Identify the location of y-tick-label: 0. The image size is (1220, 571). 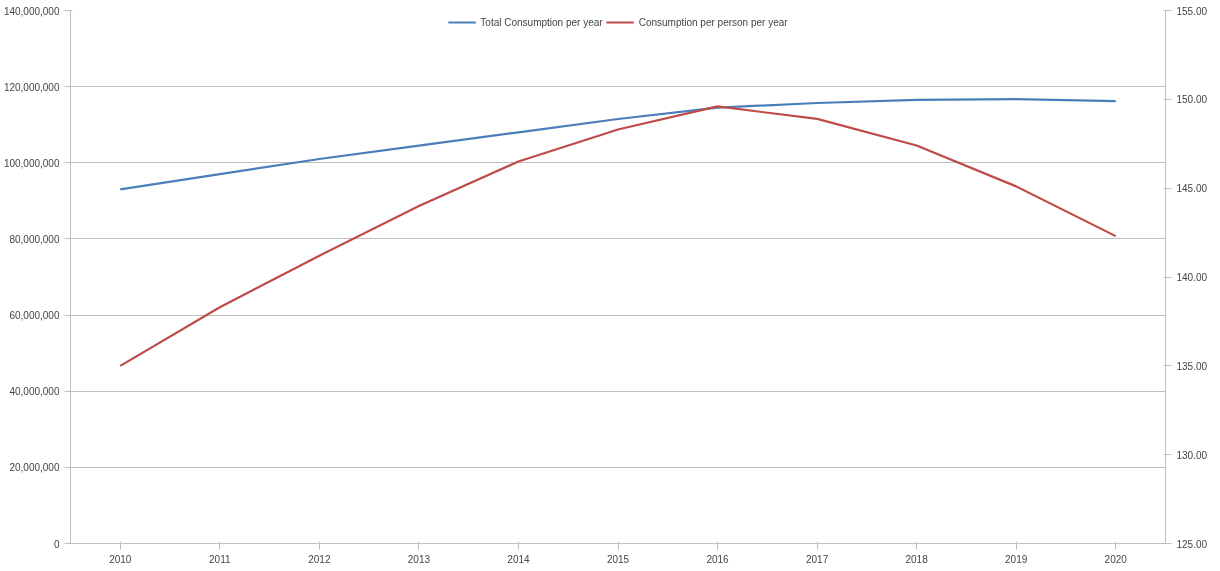
(56, 544).